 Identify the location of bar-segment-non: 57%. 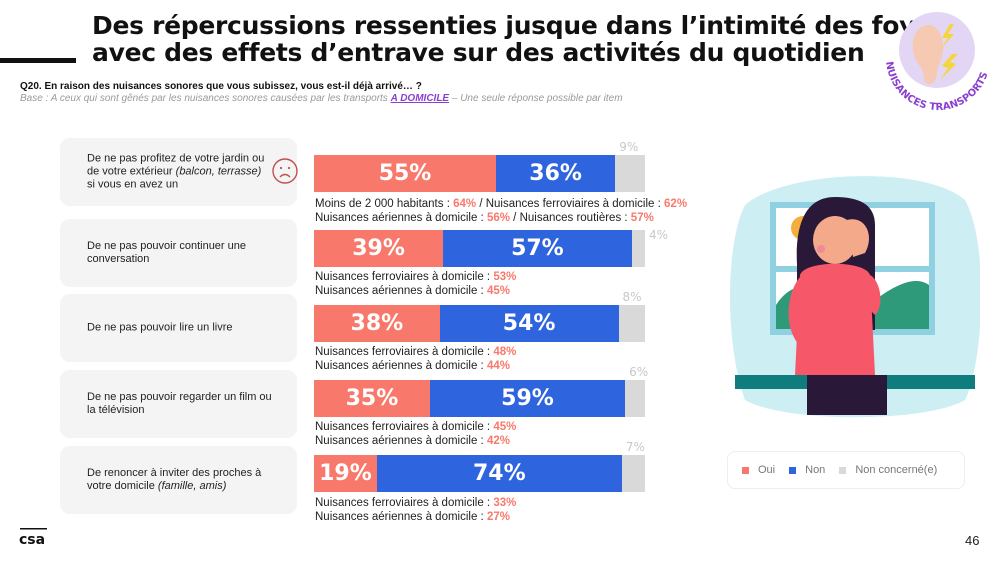
(537, 248).